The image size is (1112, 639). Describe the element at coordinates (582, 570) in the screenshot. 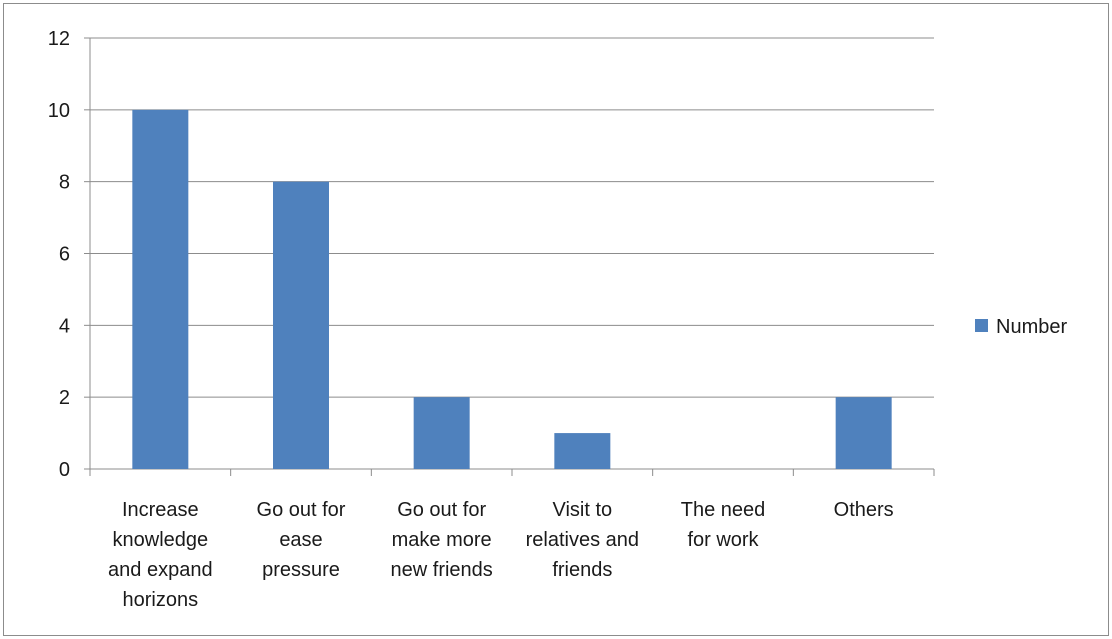

I see `x-category-label-line: friends` at that location.